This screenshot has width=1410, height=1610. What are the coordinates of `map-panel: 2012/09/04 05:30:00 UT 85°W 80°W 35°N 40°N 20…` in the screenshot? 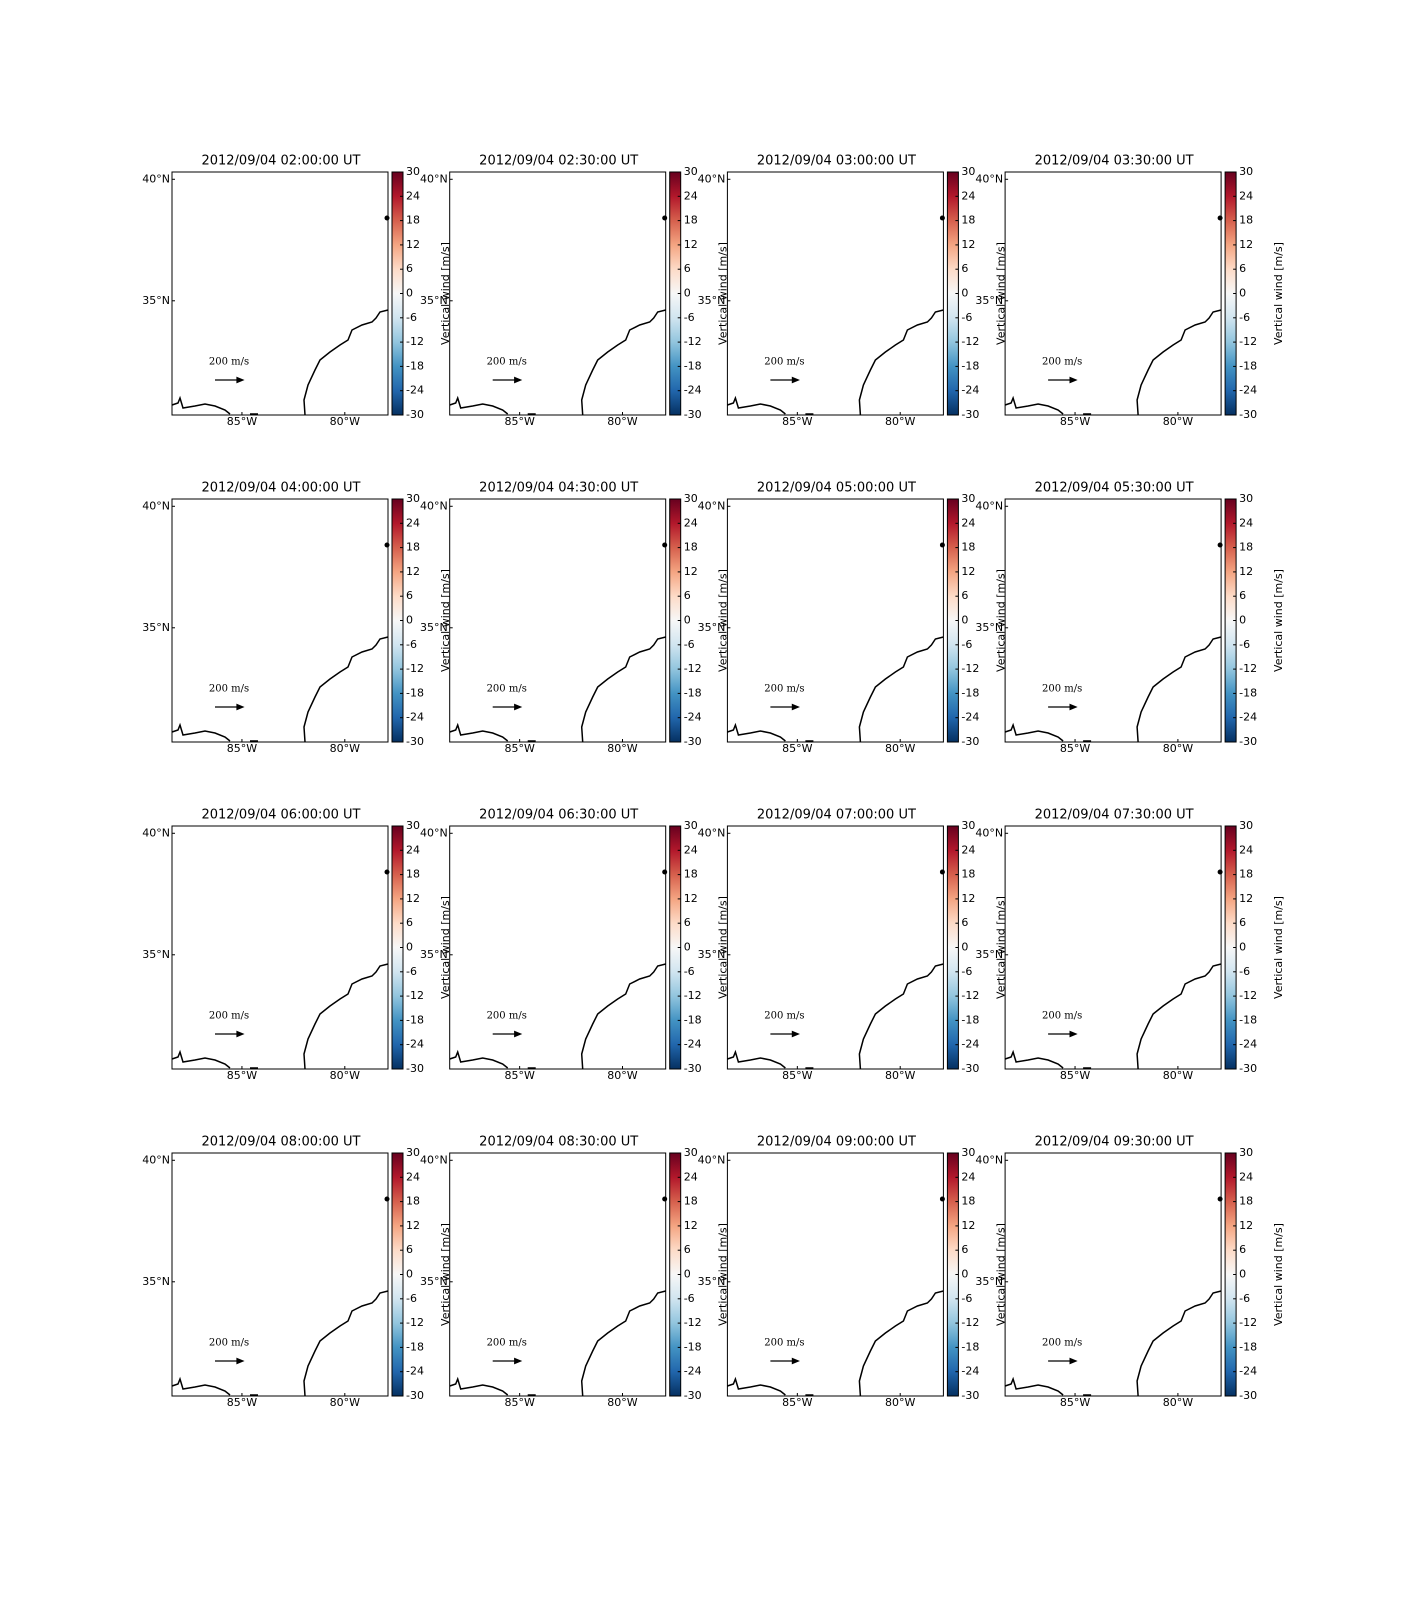 It's located at (1130, 618).